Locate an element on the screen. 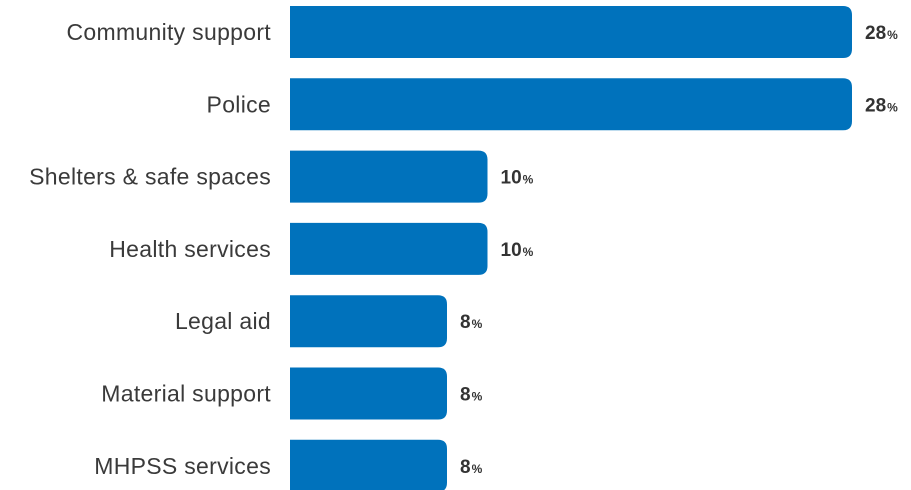 This screenshot has height=490, width=911. category-label: Shelters & safe spaces is located at coordinates (150, 177).